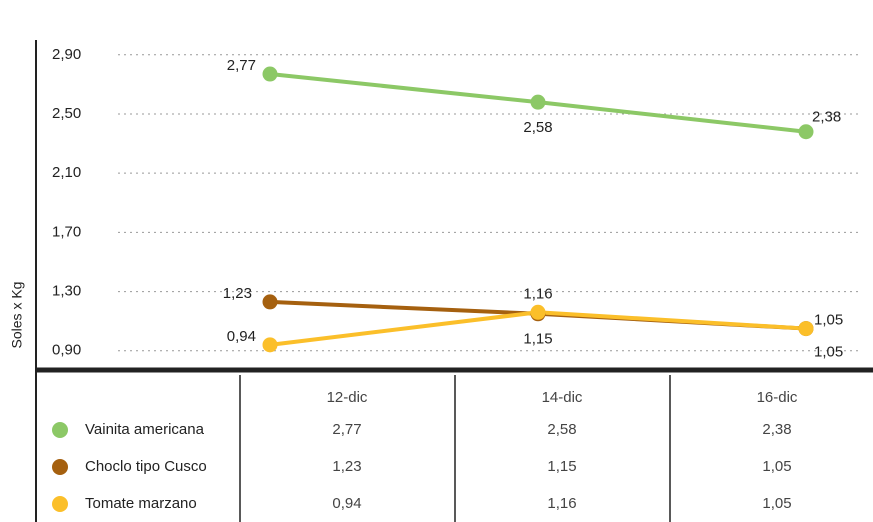  I want to click on table-cell: 1,23, so click(346, 466).